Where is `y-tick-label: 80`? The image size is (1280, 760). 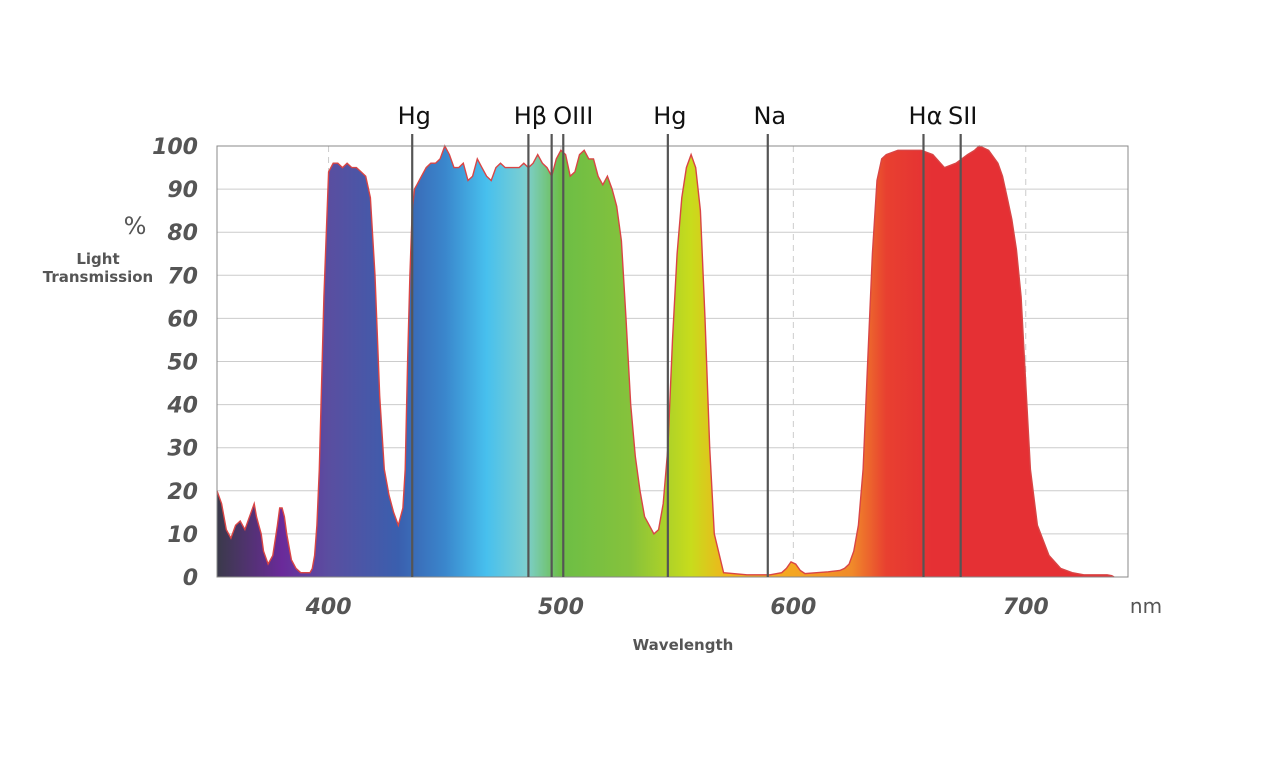
y-tick-label: 80 is located at coordinates (182, 233).